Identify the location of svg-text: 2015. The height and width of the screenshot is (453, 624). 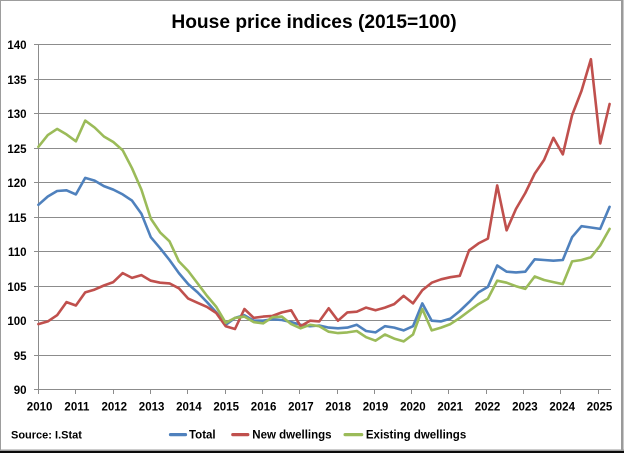
(226, 407).